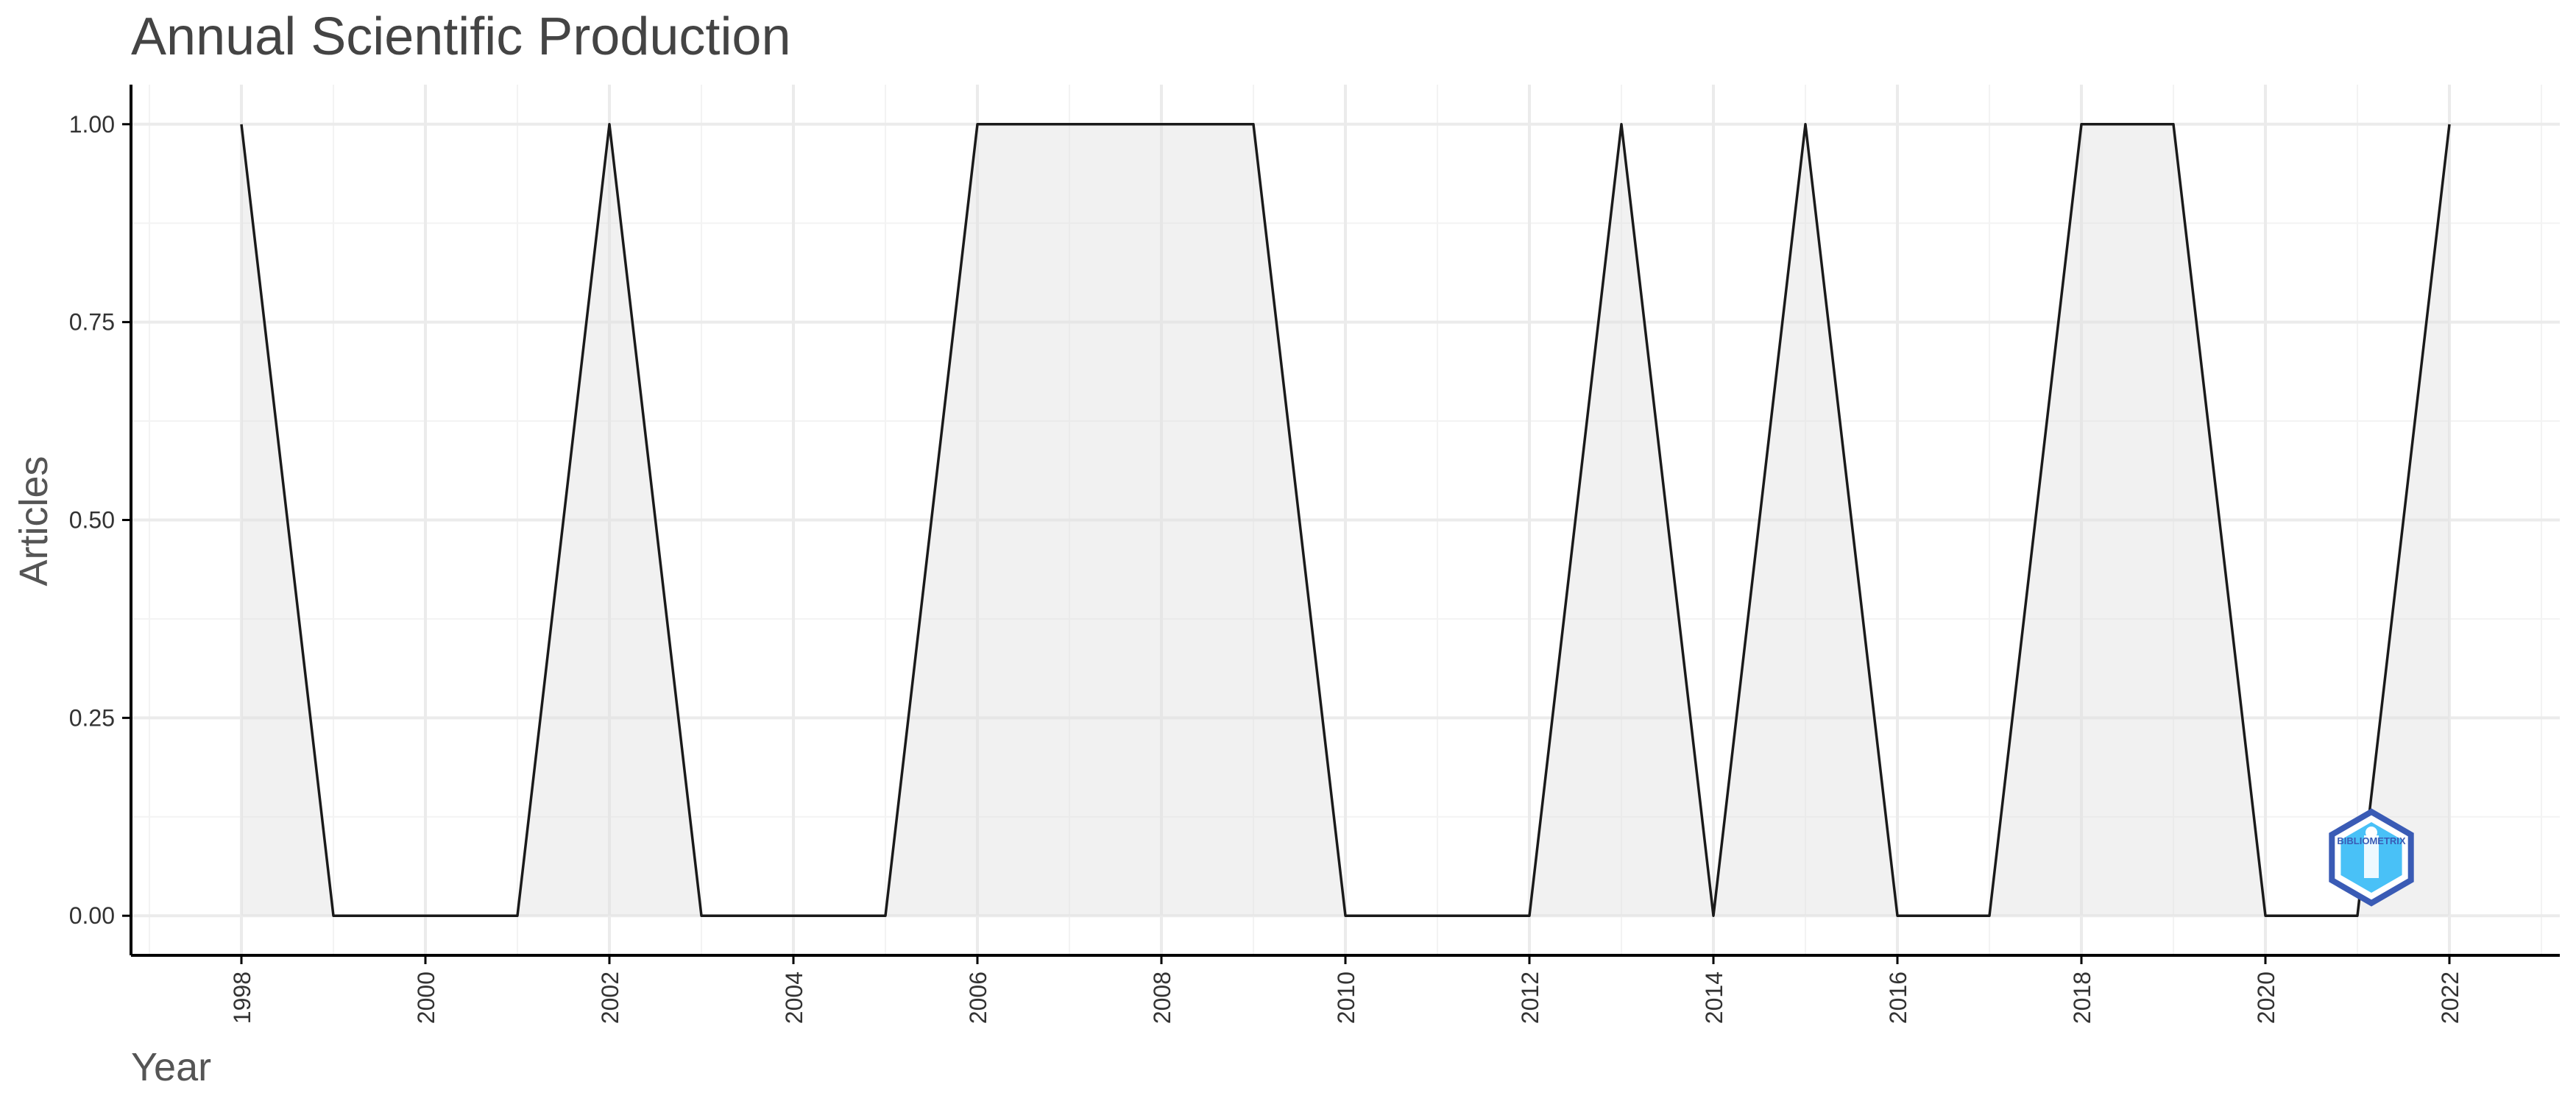  What do you see at coordinates (1162, 998) in the screenshot?
I see `x-tick-label: 2008` at bounding box center [1162, 998].